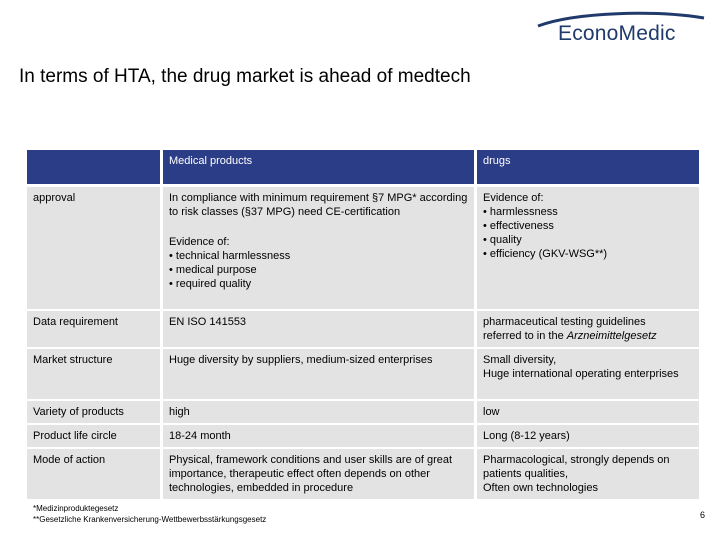 The width and height of the screenshot is (720, 540). Describe the element at coordinates (95, 475) in the screenshot. I see `row-label: Mode of action` at that location.